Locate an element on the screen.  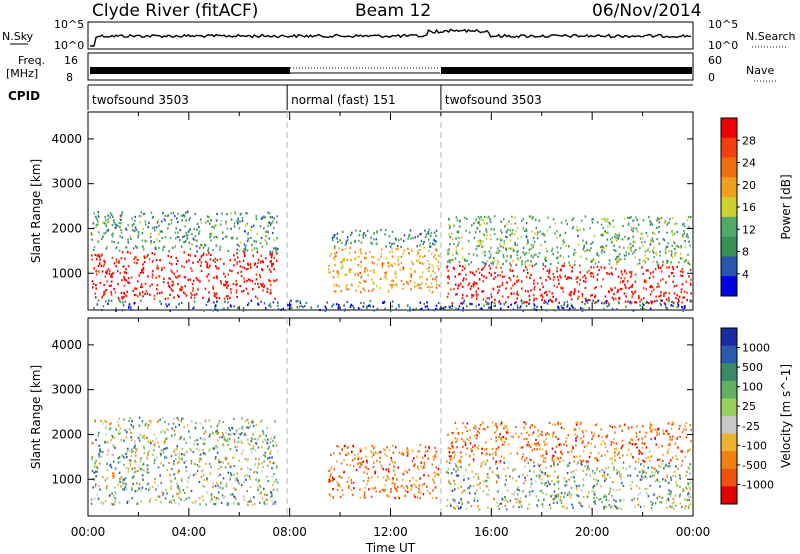
colorbar-tick-label: 500 is located at coordinates (752, 367).